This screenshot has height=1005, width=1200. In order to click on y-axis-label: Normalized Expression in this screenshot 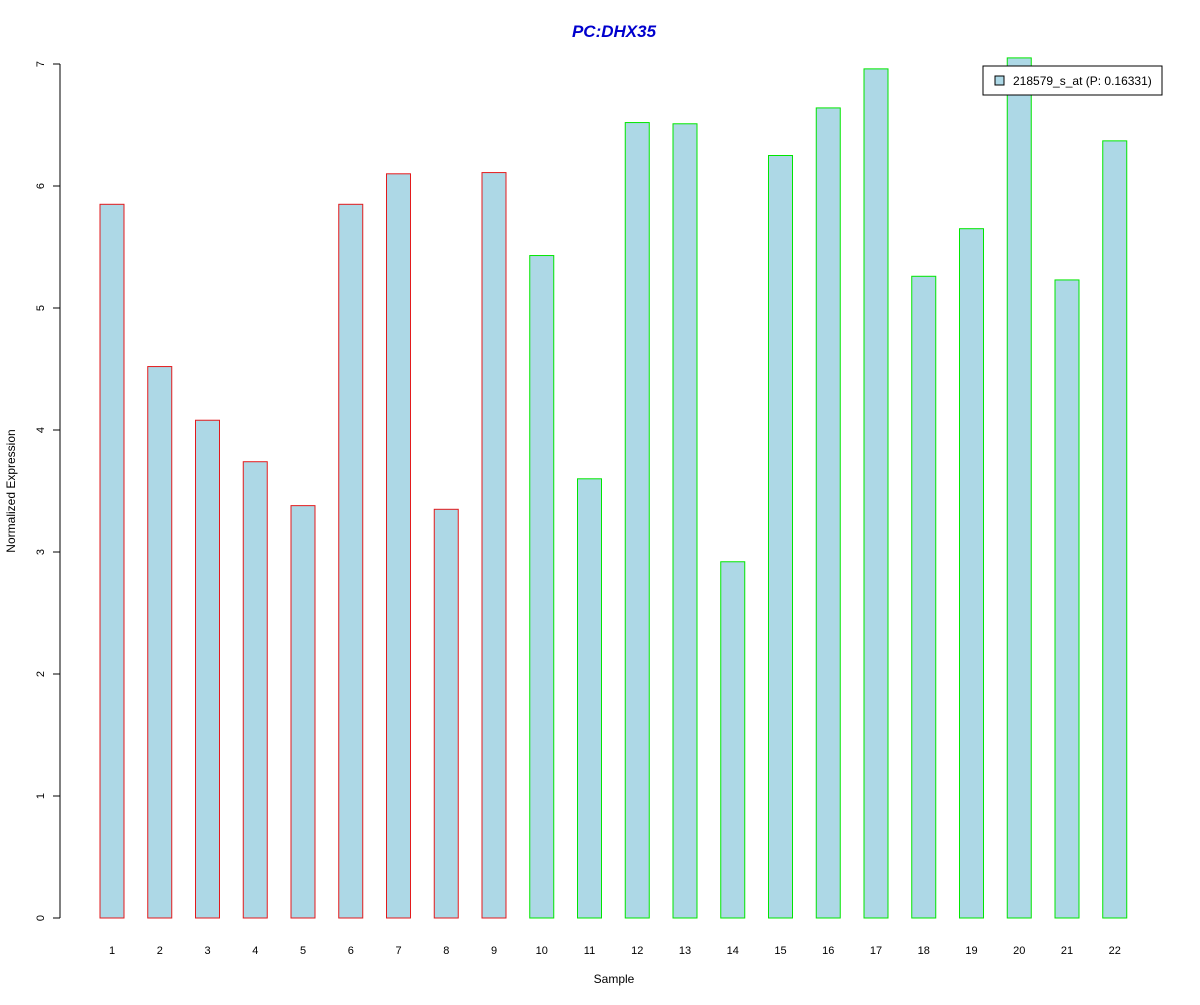, I will do `click(11, 490)`.